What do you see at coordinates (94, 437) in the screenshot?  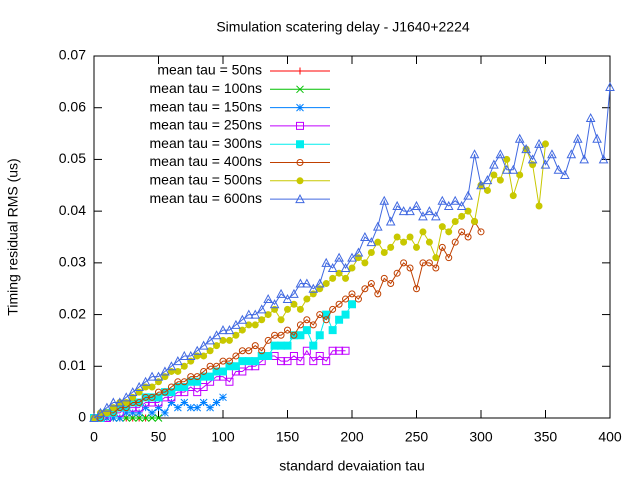 I see `x-tick-label: 0` at bounding box center [94, 437].